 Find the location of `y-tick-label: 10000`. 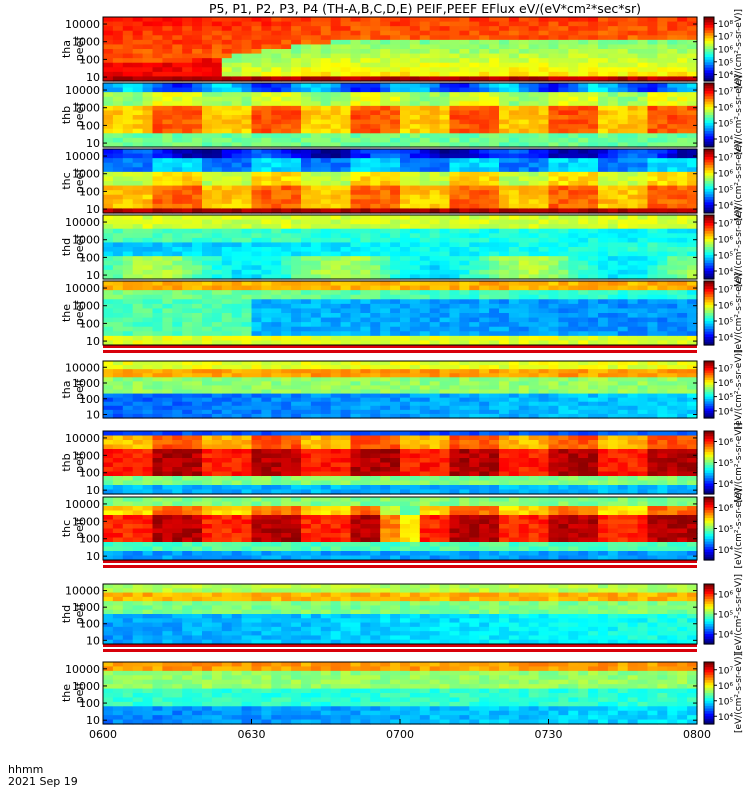

y-tick-label: 10000 is located at coordinates (82, 288).